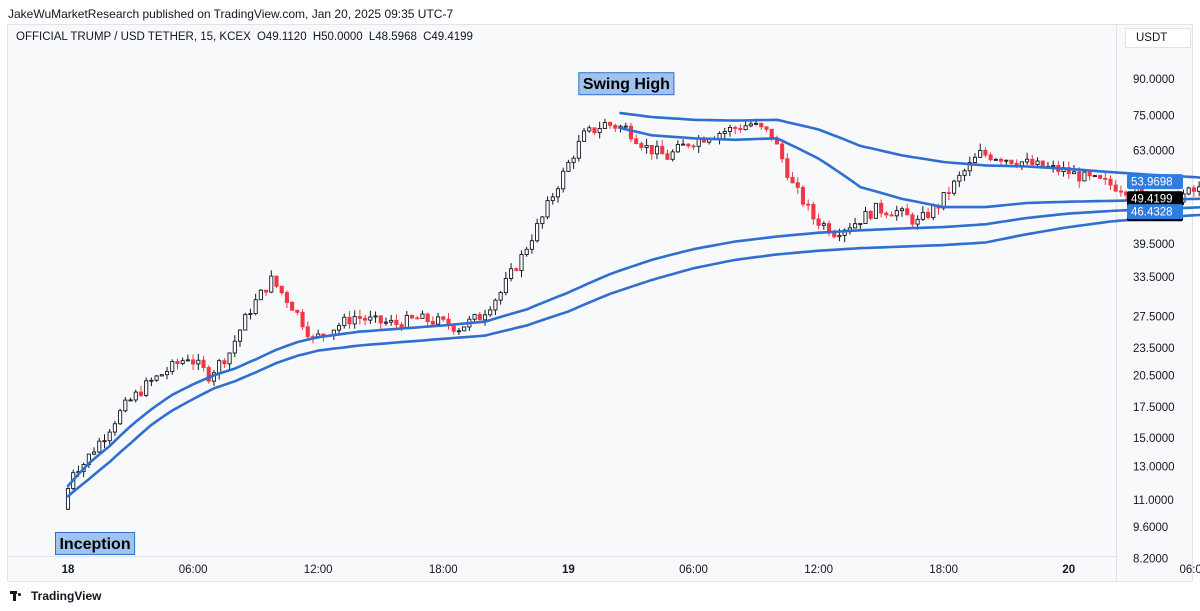 This screenshot has width=1200, height=611. I want to click on legend-symbol: OFFICIAL TRUMP / USD TETHER, 15, KCEX, so click(133, 37).